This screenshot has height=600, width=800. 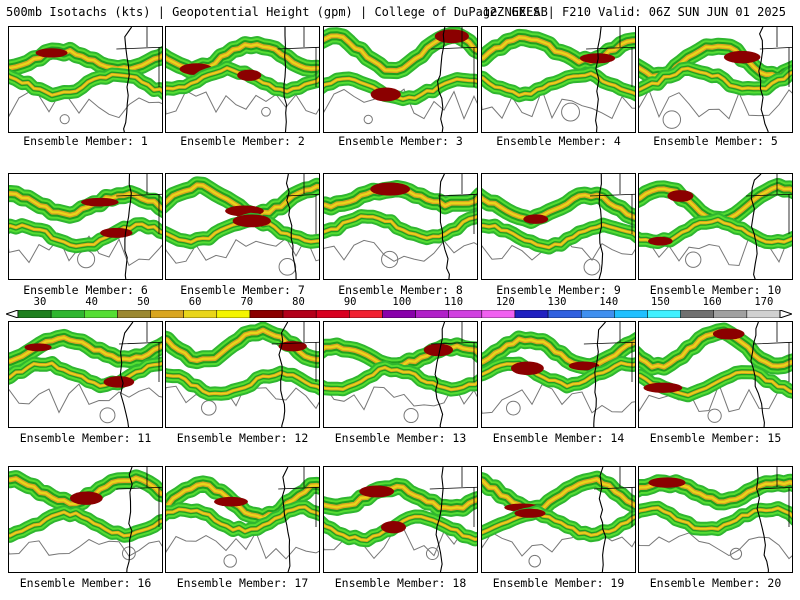 What do you see at coordinates (85, 290) in the screenshot?
I see `member-caption: Ensemble Member: 6` at bounding box center [85, 290].